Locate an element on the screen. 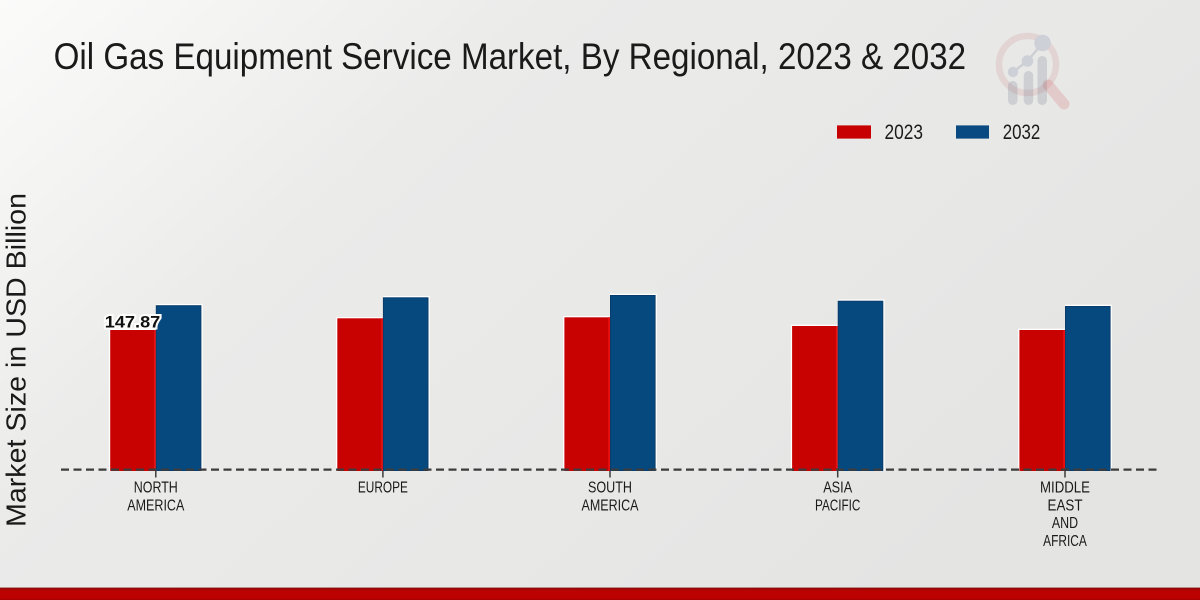  svg-text: MIDDLE is located at coordinates (1065, 488).